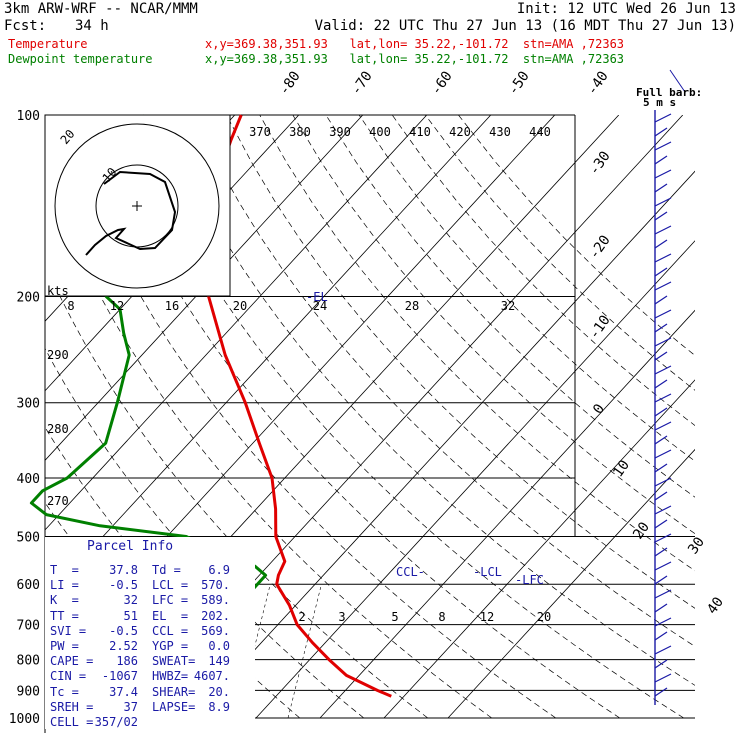 This screenshot has width=740, height=740. What do you see at coordinates (152, 722) in the screenshot?
I see `parcel-info-row: CELL = 357/02` at bounding box center [152, 722].